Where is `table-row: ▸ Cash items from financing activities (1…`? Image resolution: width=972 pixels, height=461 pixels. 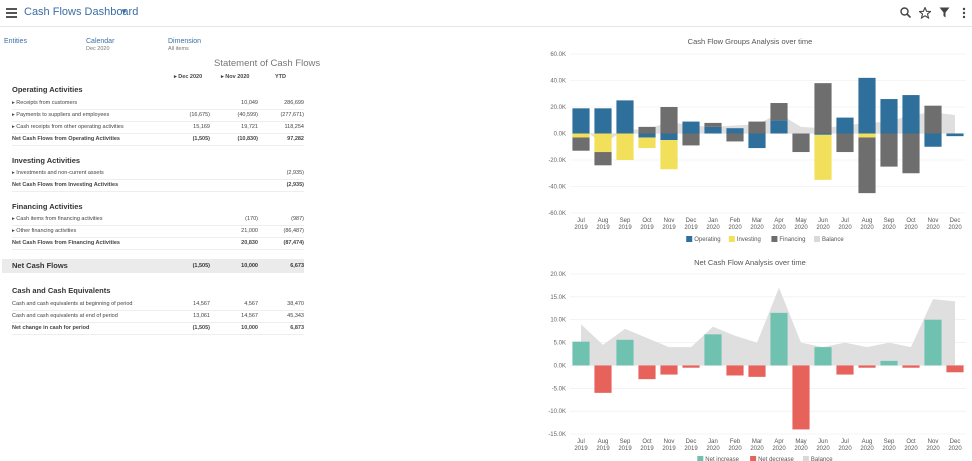 table-row: ▸ Cash items from financing activities (1… is located at coordinates (158, 219).